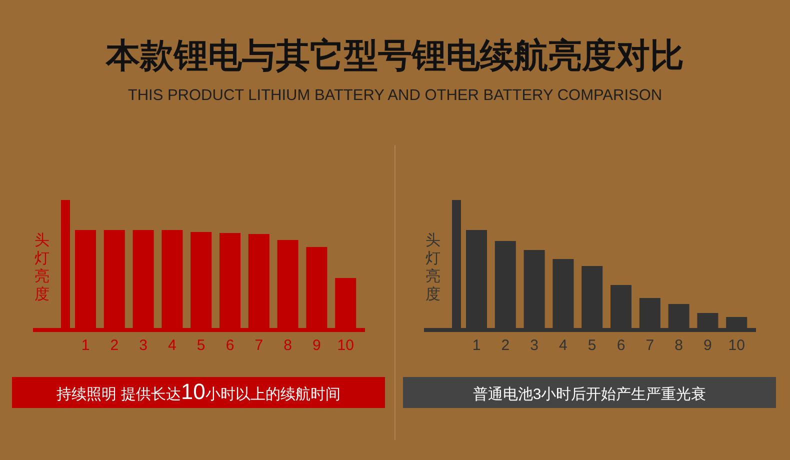 The height and width of the screenshot is (460, 790). What do you see at coordinates (198, 391) in the screenshot?
I see `text: 持续照明 提供长达10小时以上的续航时间` at bounding box center [198, 391].